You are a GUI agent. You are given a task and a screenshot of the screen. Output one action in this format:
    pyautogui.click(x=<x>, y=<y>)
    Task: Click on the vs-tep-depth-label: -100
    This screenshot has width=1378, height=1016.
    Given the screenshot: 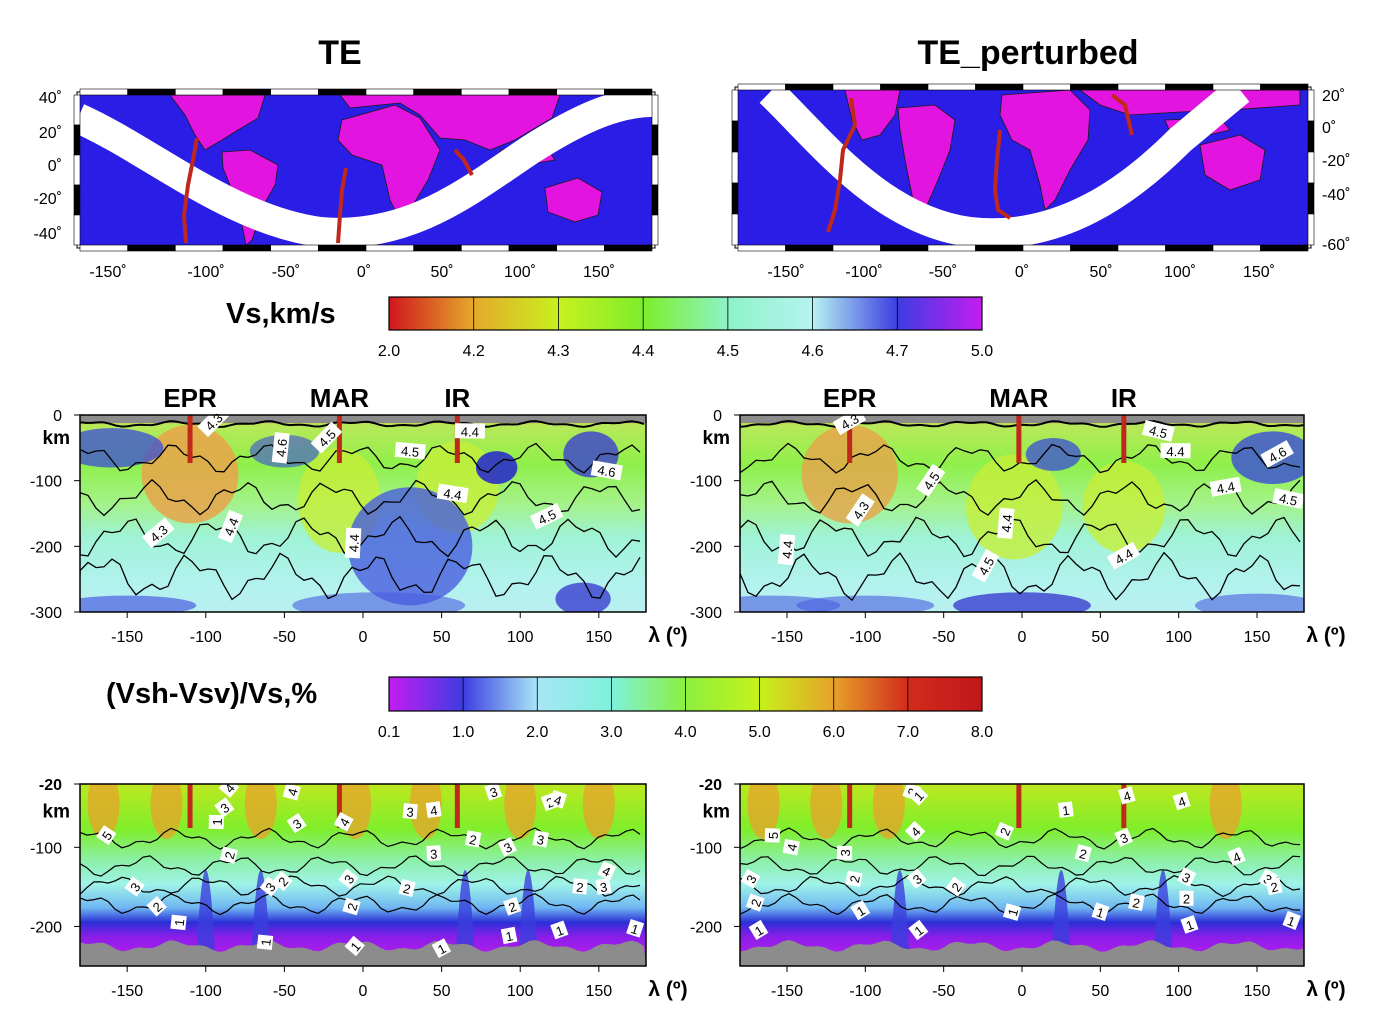 What is the action you would take?
    pyautogui.click(x=706, y=482)
    